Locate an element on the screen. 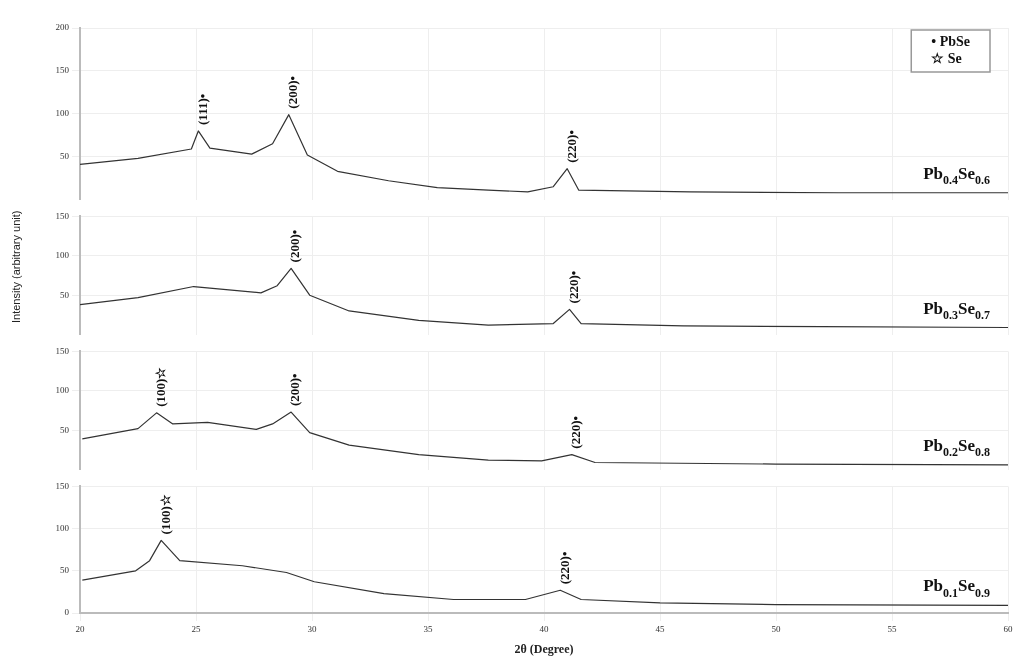 The width and height of the screenshot is (1032, 661). x-tick-label: 35 is located at coordinates (428, 628).